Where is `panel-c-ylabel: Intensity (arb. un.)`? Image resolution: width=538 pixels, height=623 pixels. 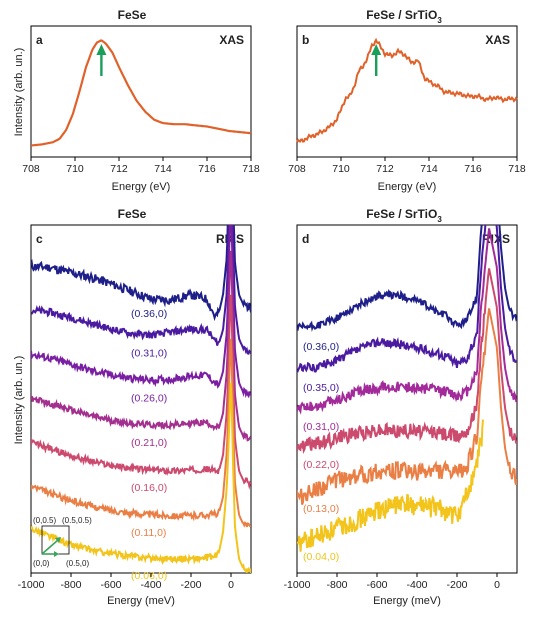 panel-c-ylabel: Intensity (arb. un.) is located at coordinates (19, 400).